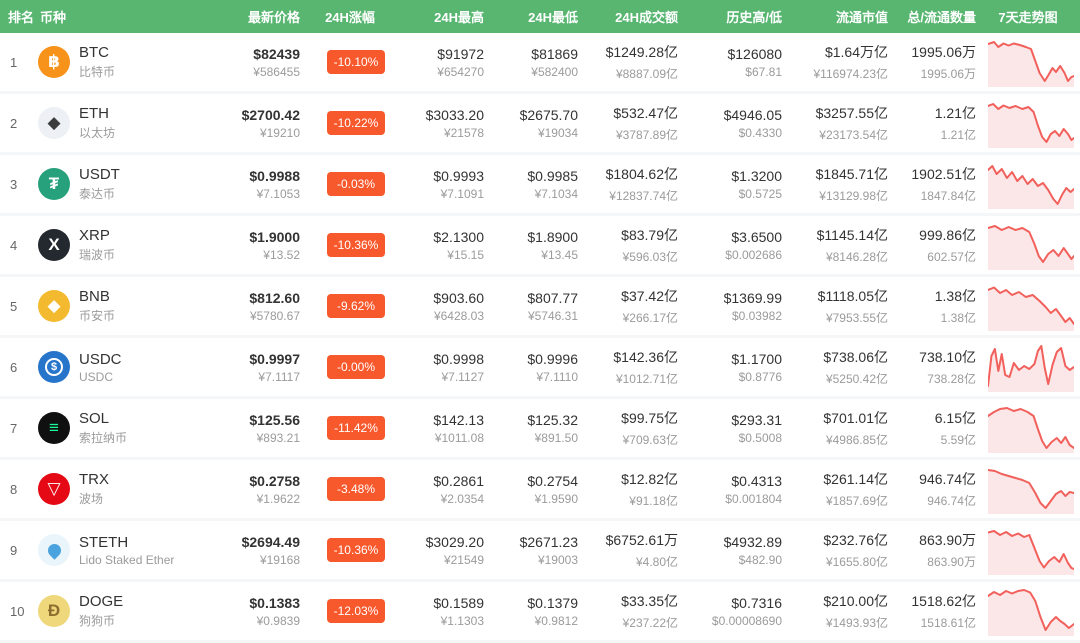 The height and width of the screenshot is (643, 1080). What do you see at coordinates (640, 245) in the screenshot?
I see `volume-cell: $83.79亿 ¥596.03亿` at bounding box center [640, 245].